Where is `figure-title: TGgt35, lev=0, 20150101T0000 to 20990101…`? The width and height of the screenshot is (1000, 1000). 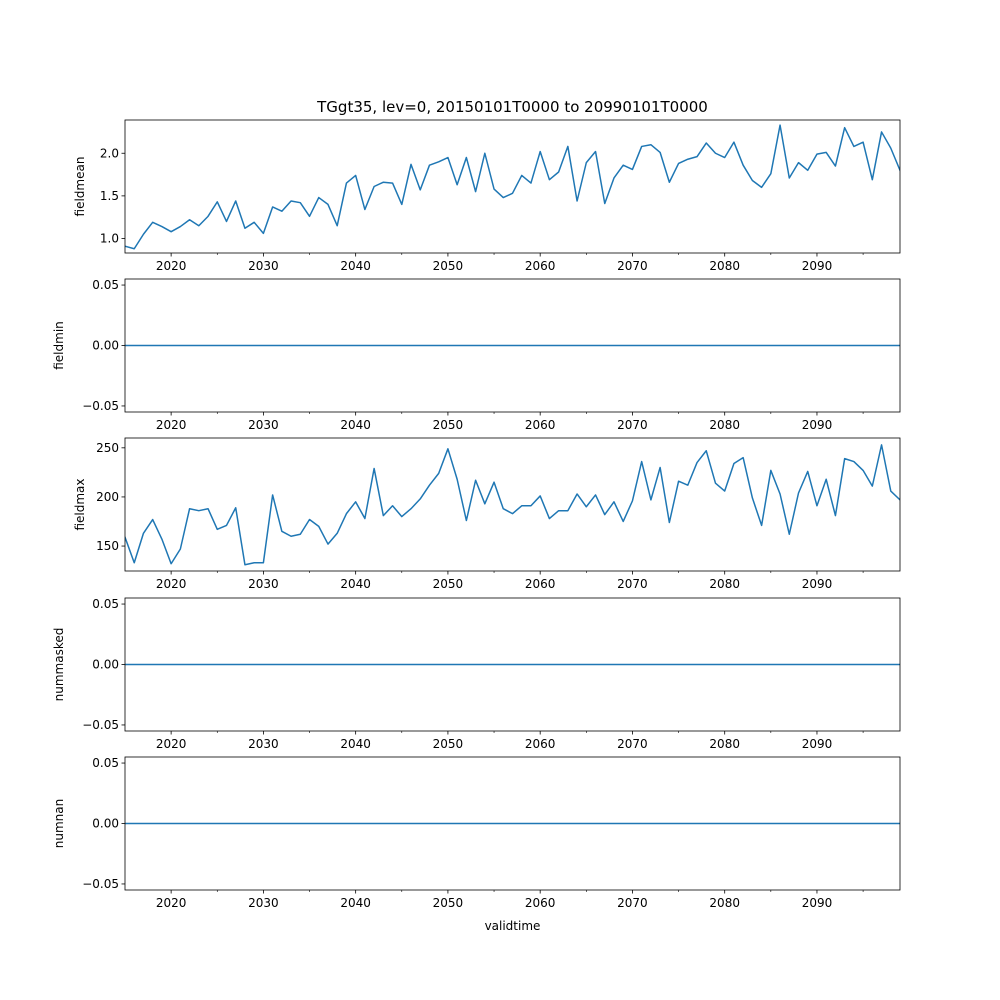 figure-title: TGgt35, lev=0, 20150101T0000 to 20990101… is located at coordinates (512, 107).